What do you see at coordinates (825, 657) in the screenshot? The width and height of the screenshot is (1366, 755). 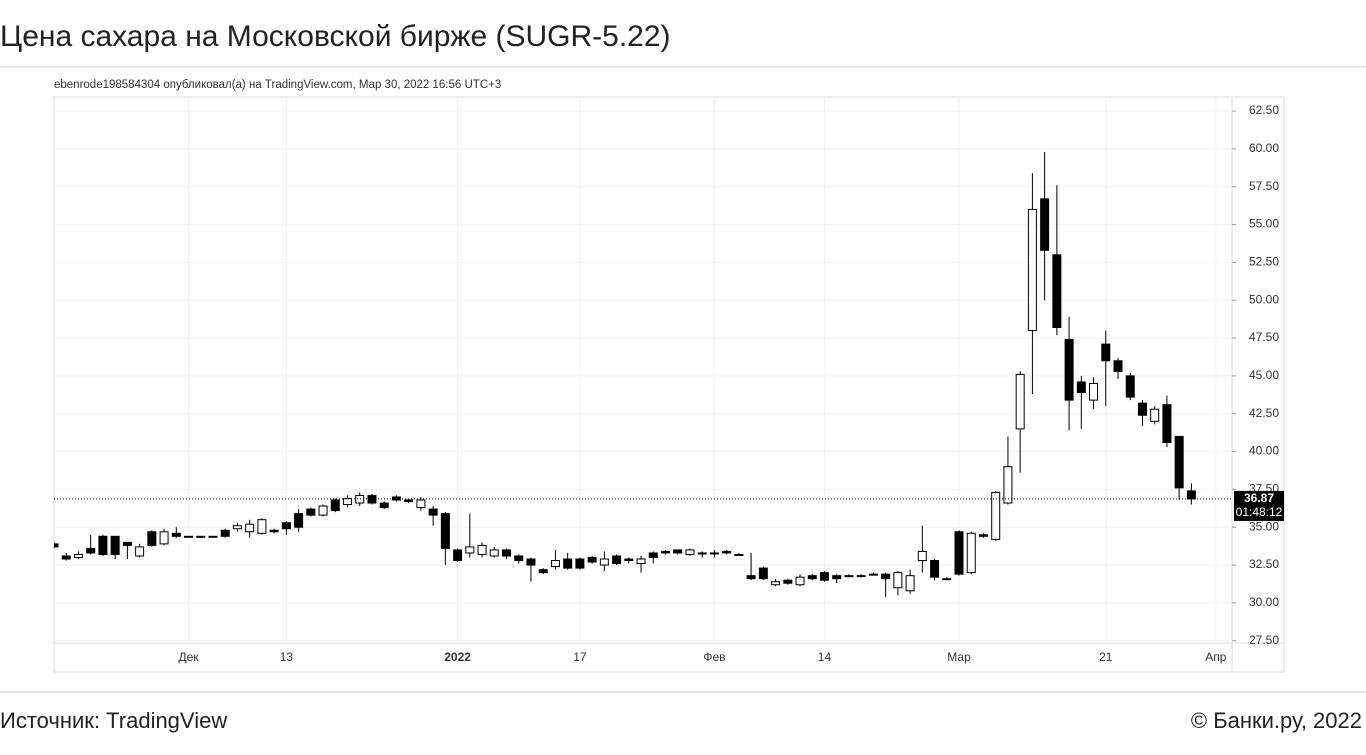 I see `x-tick-label: 14` at bounding box center [825, 657].